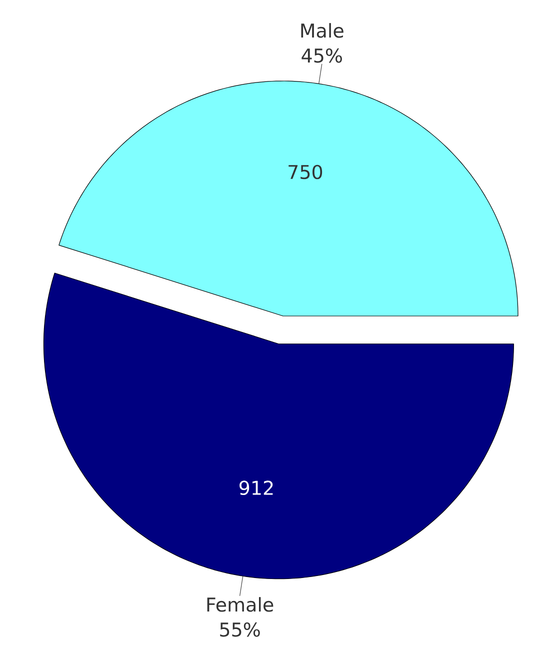  What do you see at coordinates (305, 172) in the screenshot?
I see `data-label: 750` at bounding box center [305, 172].